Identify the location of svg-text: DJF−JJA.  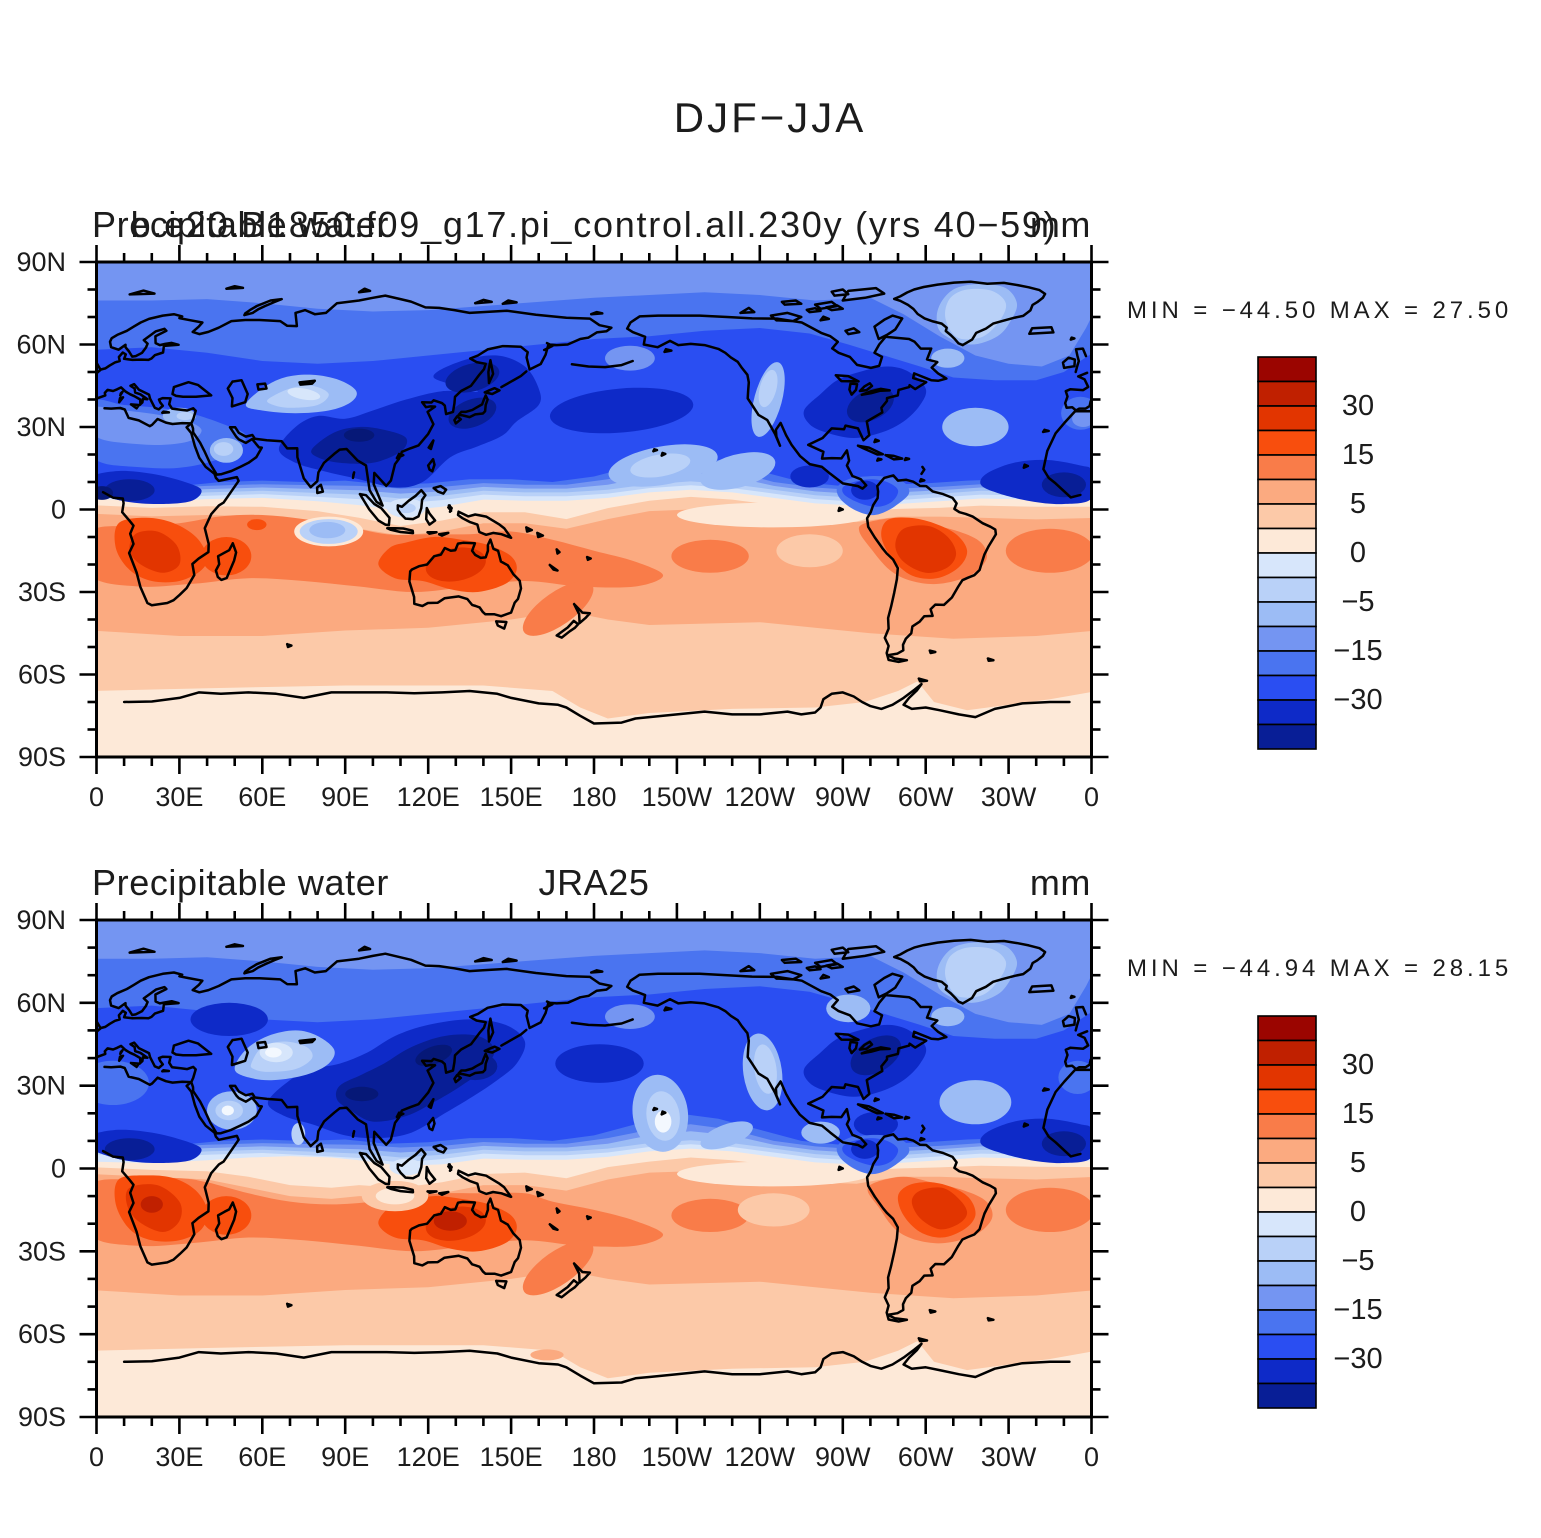
(770, 117).